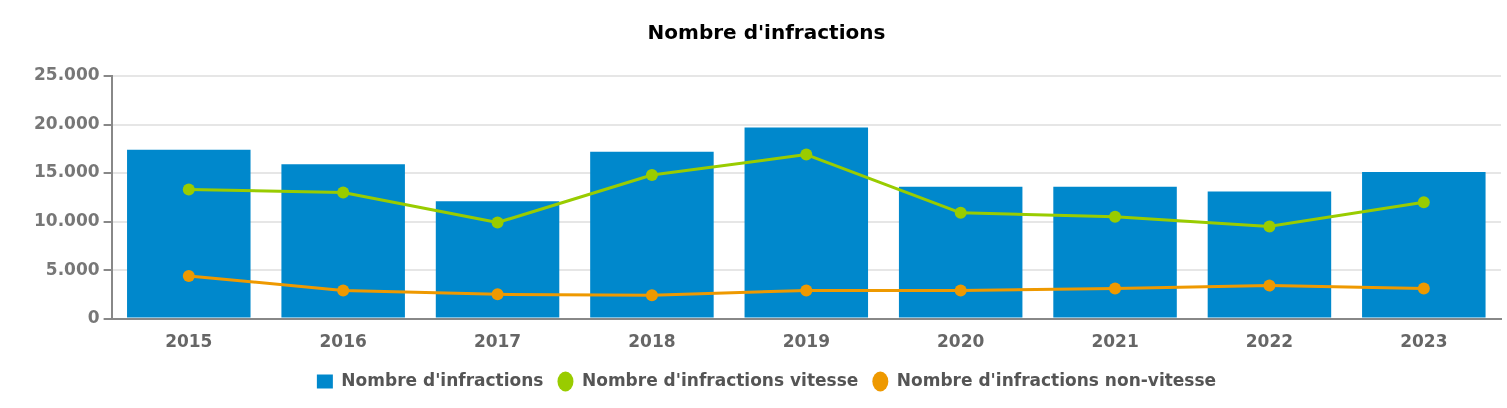 The width and height of the screenshot is (1507, 408). Describe the element at coordinates (1269, 341) in the screenshot. I see `x-tick-label: 2022` at that location.